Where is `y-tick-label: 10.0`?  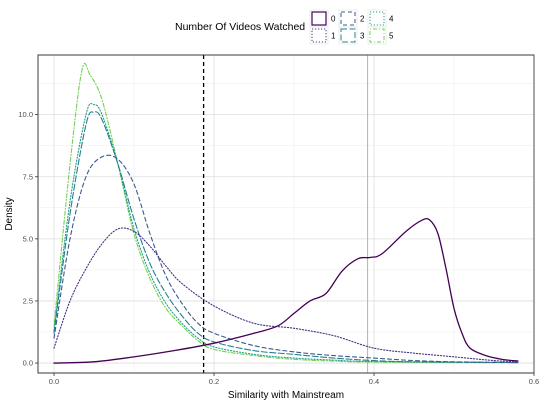 y-tick-label: 10.0 is located at coordinates (25, 114).